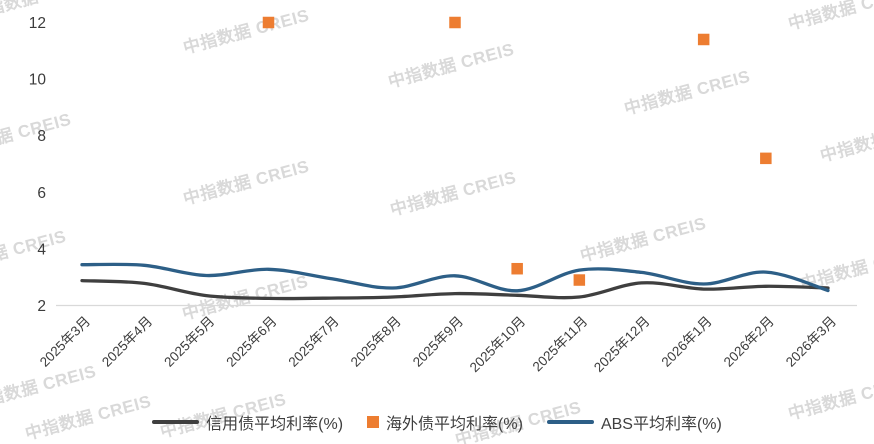 This screenshot has height=444, width=874. I want to click on legend-item-abs: ABS平均利率(%), so click(634, 422).